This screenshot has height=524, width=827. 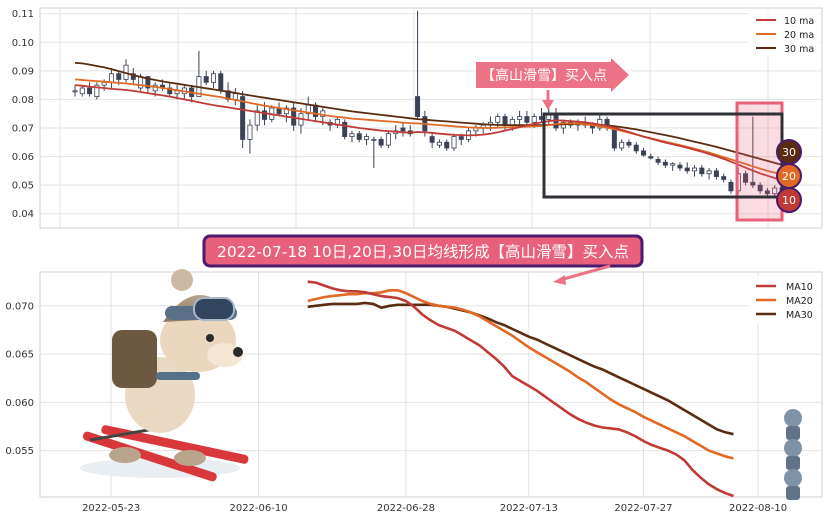 What do you see at coordinates (799, 21) in the screenshot?
I see `legend-label-10ma: 10 ma` at bounding box center [799, 21].